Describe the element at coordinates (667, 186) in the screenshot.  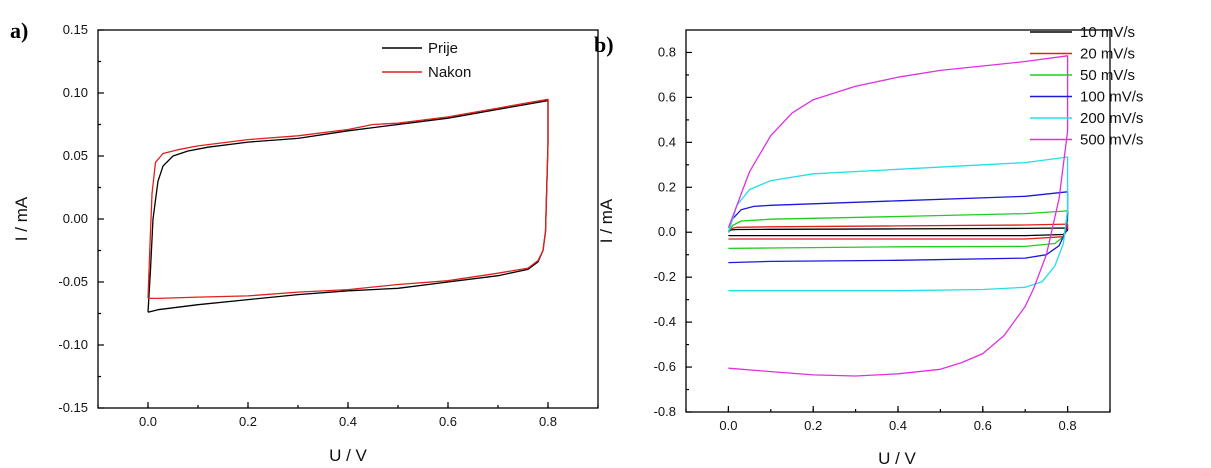
I see `y-tick-label: 0.2` at that location.